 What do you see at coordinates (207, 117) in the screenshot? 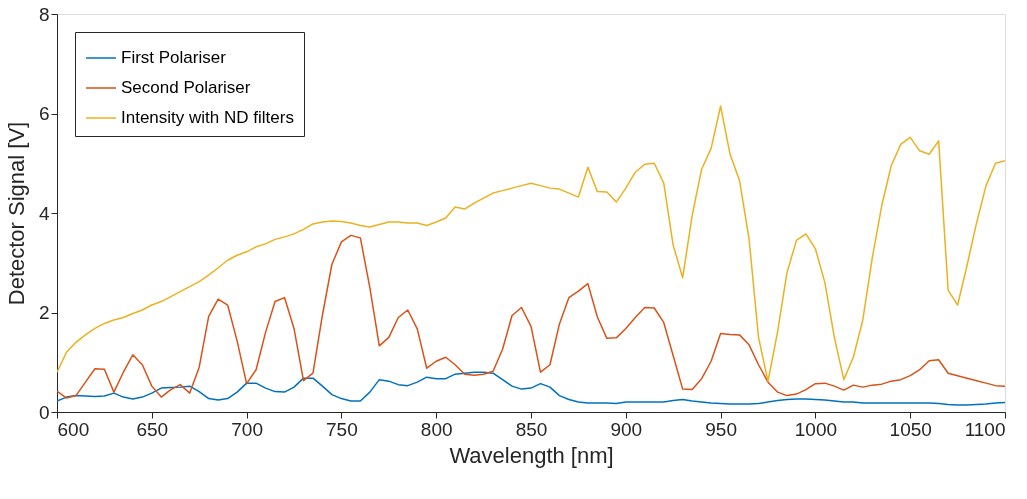
I see `legend-label: Intensity with ND filters` at bounding box center [207, 117].